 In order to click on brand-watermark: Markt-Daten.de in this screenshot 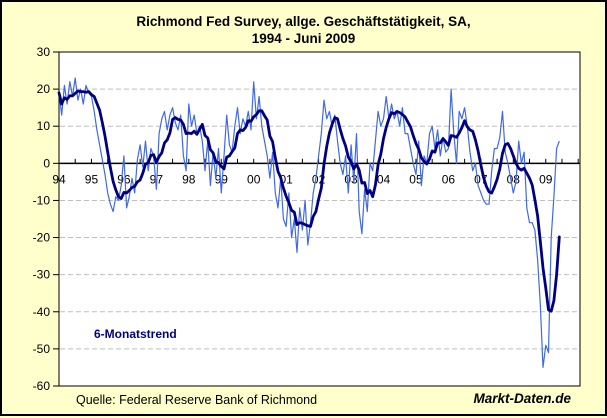, I will do `click(522, 398)`.